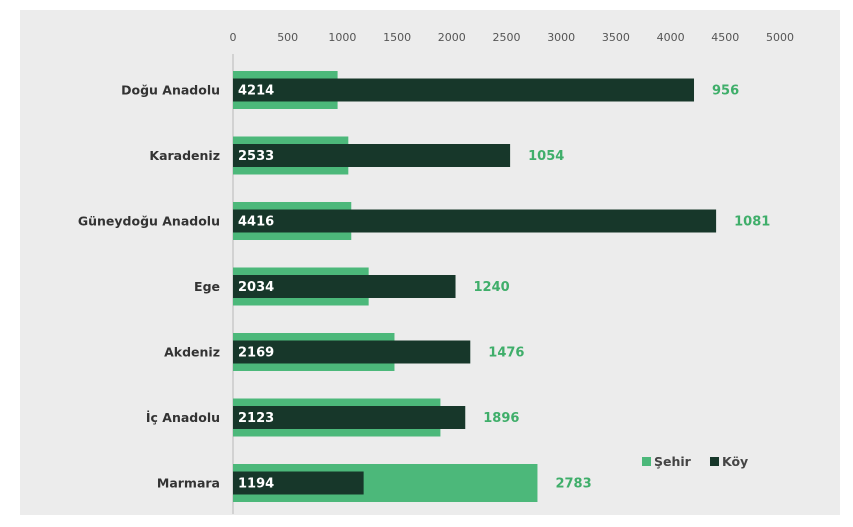  What do you see at coordinates (735, 461) in the screenshot?
I see `legend-label-koy: Köy` at bounding box center [735, 461].